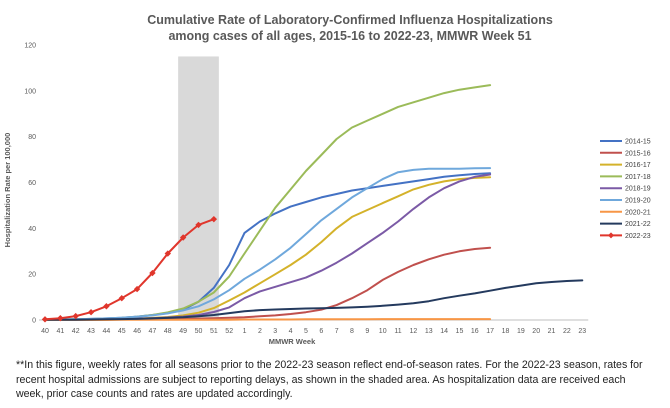 This screenshot has width=670, height=408. Describe the element at coordinates (638, 153) in the screenshot. I see `legend-label-2015-16: 2015-16` at that location.